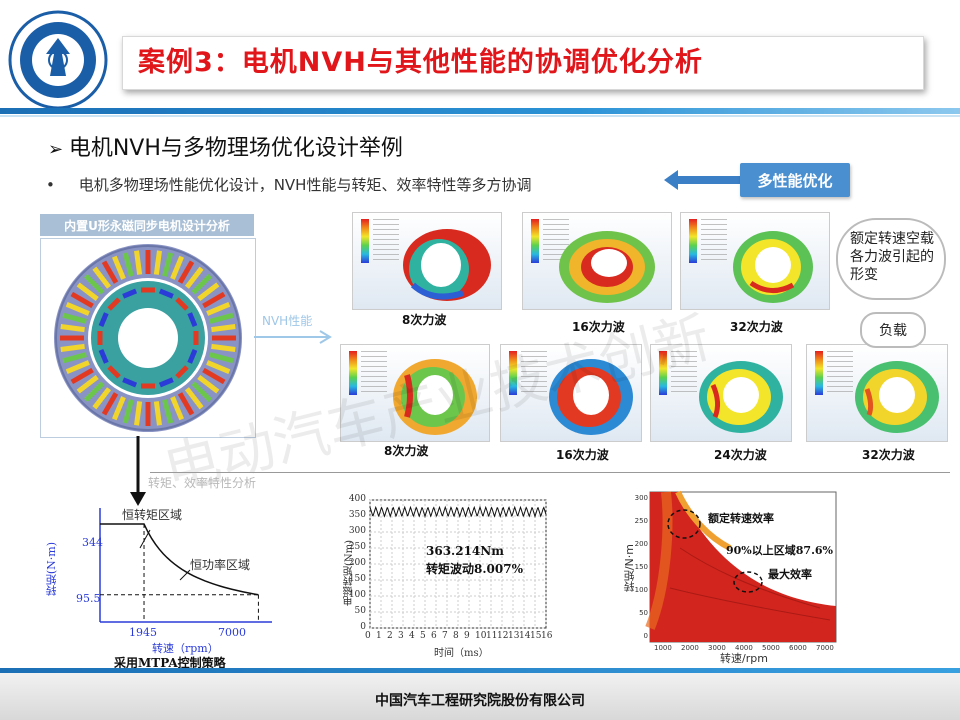 This screenshot has width=960, height=720. I want to click on title-box, so click(523, 63).